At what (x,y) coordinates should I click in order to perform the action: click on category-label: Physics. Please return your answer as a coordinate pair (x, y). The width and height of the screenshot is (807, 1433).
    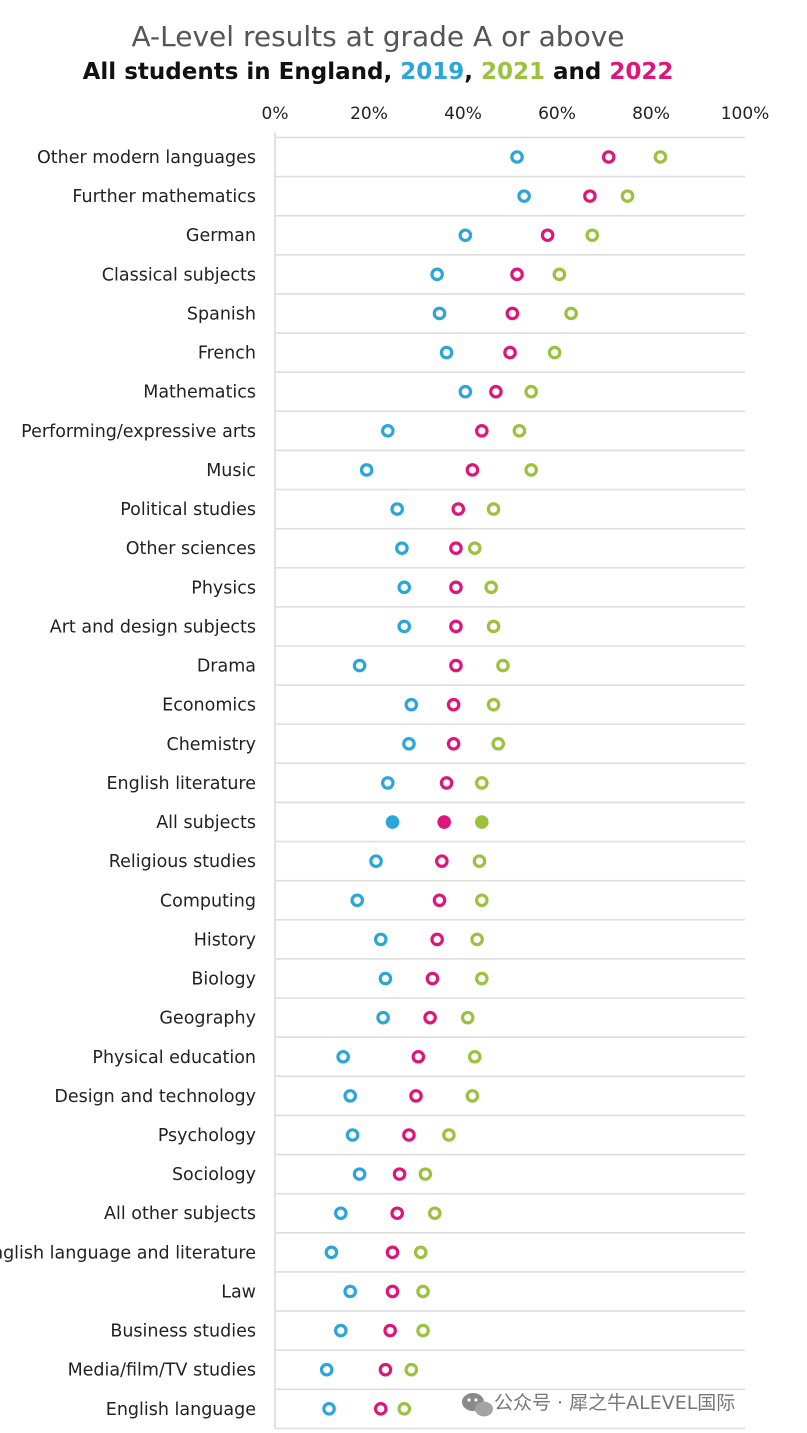
    Looking at the image, I should click on (223, 588).